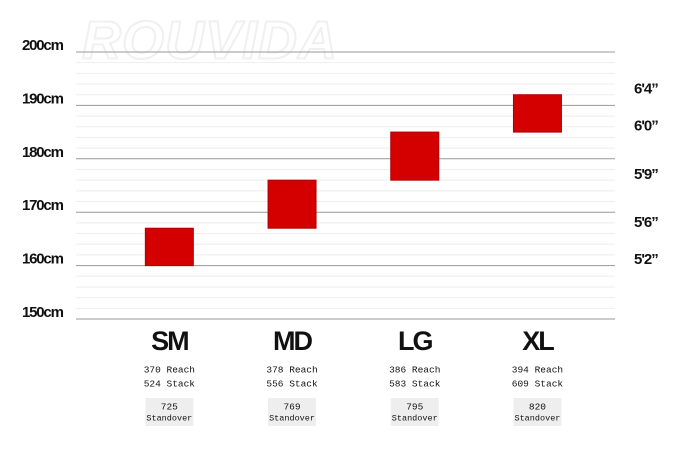 This screenshot has height=465, width=681. Describe the element at coordinates (43, 312) in the screenshot. I see `y-tick-label: 150cm` at that location.